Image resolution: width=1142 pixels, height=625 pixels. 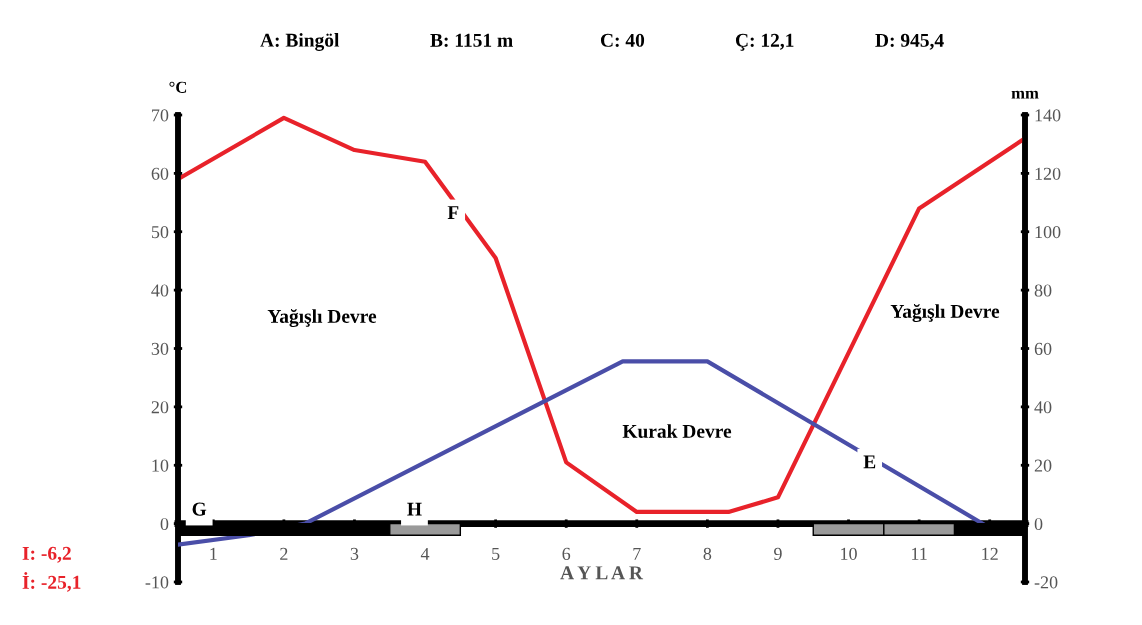 I want to click on y2-tick-label: 120, so click(x=1048, y=173).